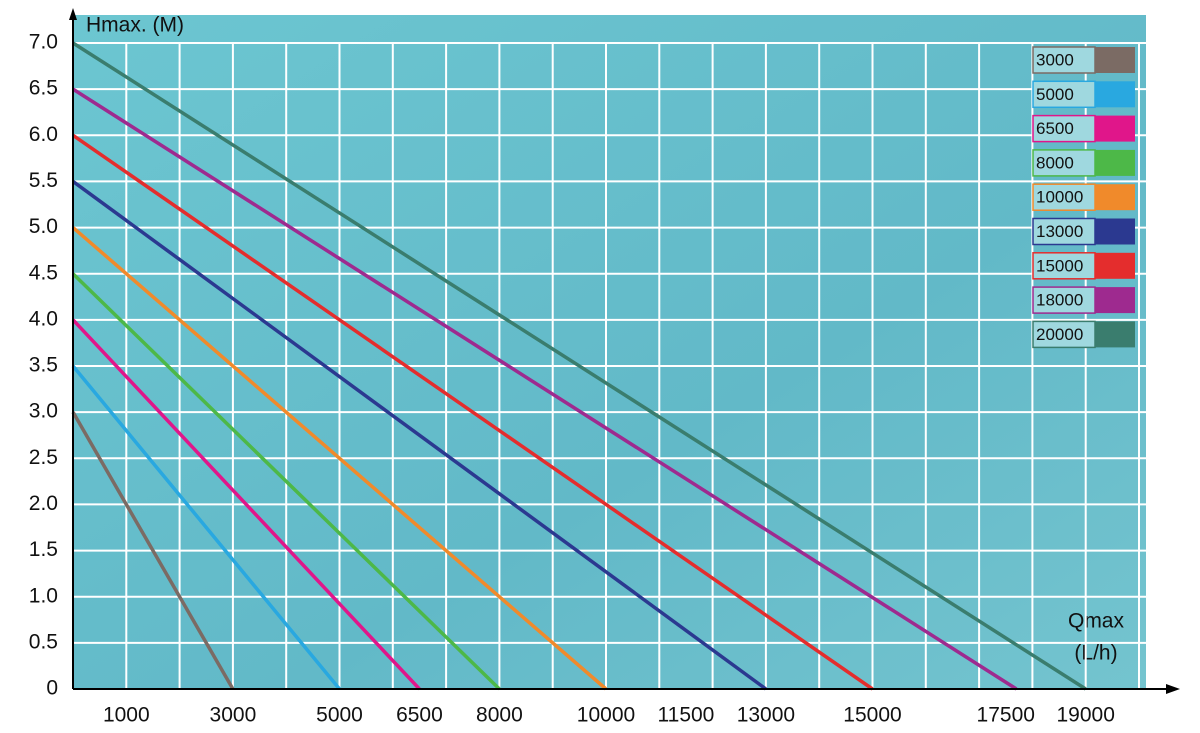  I want to click on legend-label: 13000, so click(1059, 231).